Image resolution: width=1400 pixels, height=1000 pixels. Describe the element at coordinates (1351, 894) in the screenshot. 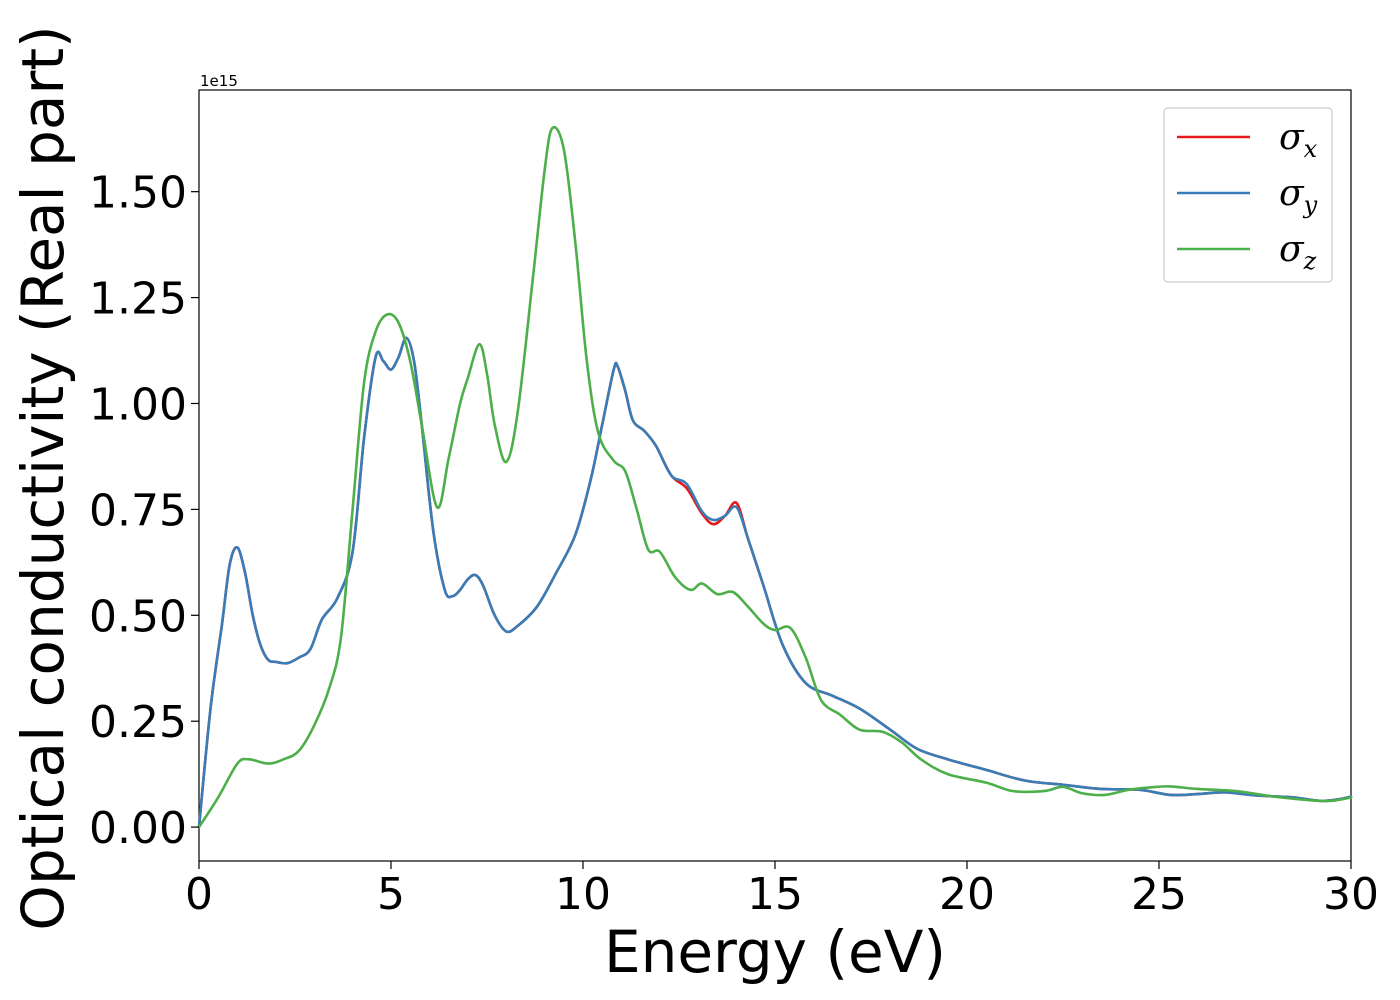

I see `x-tick-label: 30` at that location.